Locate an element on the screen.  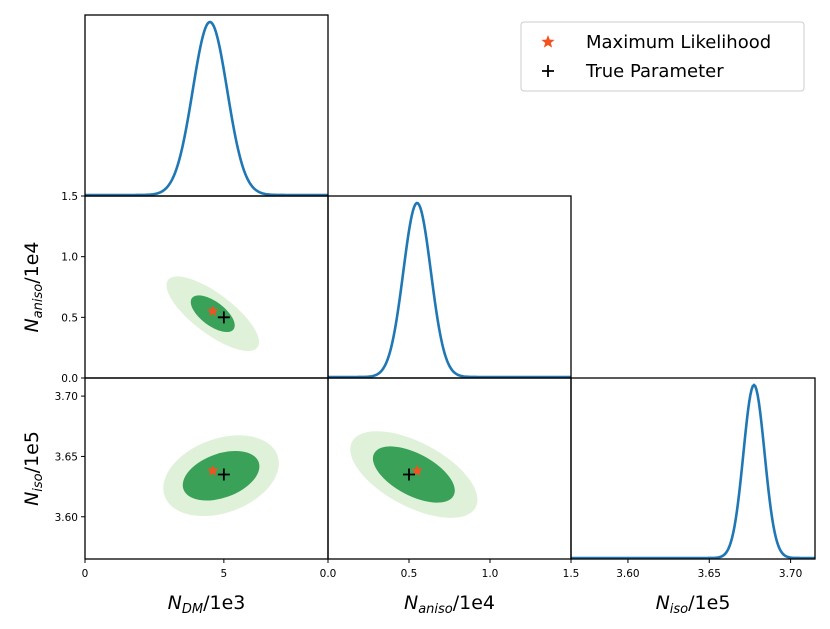
legend: Maximum Likelihood True Parameter is located at coordinates (662, 56).